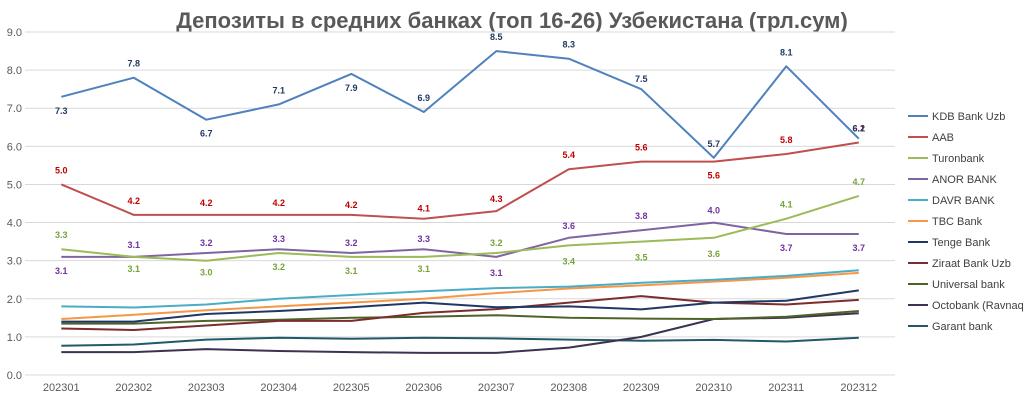 Image resolution: width=1024 pixels, height=409 pixels. I want to click on series-line-octobank-ravnaq-, so click(460, 333).